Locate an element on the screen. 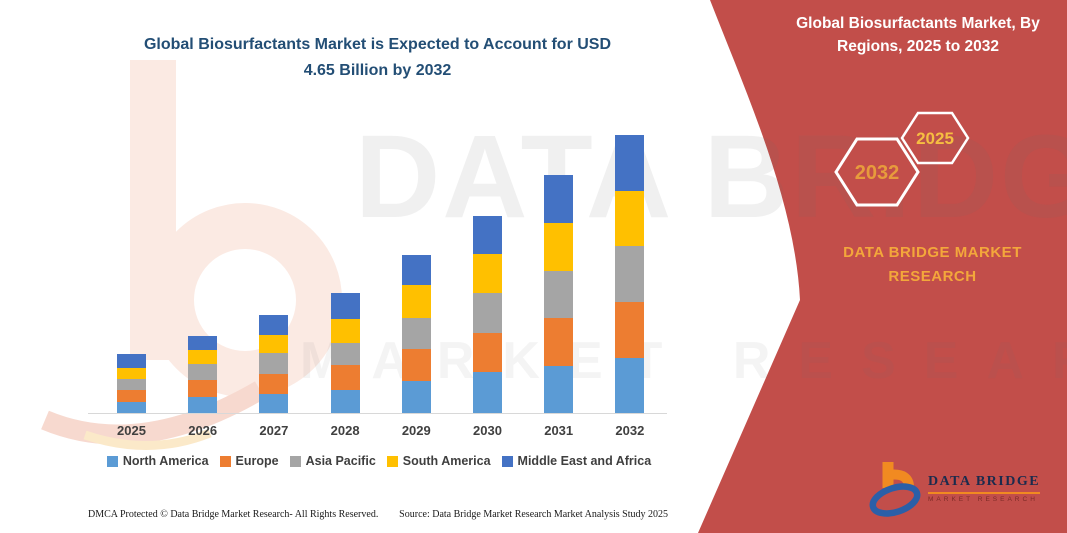  page-title-line2: 4.65 Billion by 2032 is located at coordinates (377, 70).